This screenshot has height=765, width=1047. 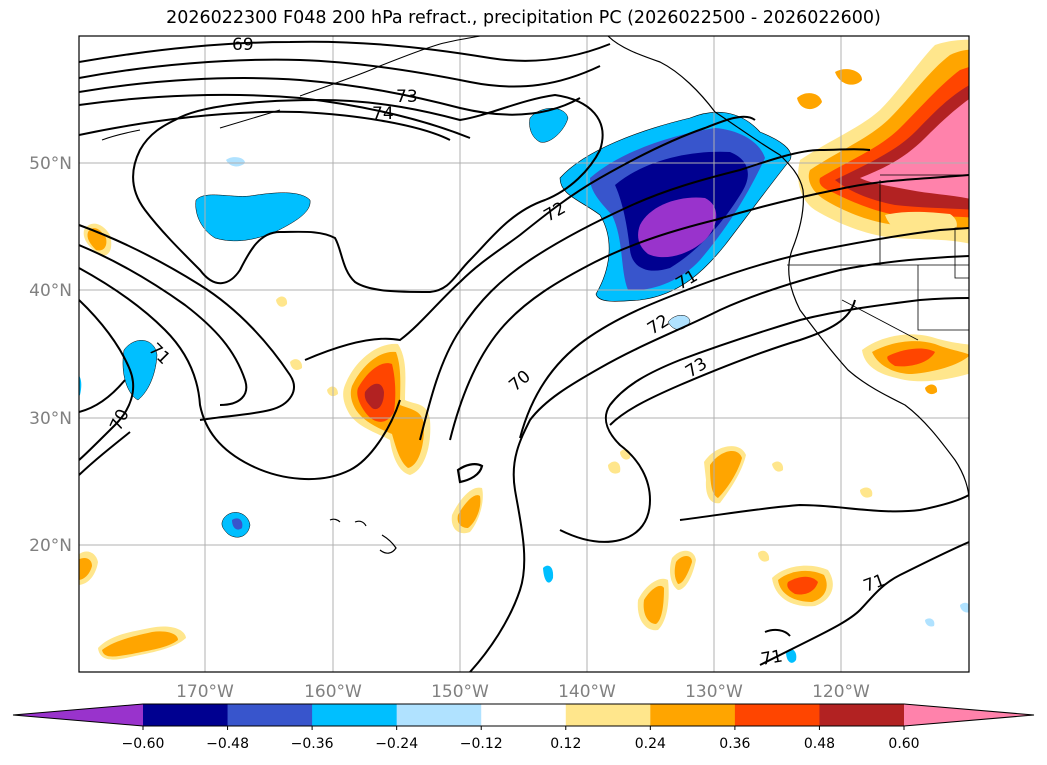 I want to click on lon-label: 150°W, so click(x=460, y=692).